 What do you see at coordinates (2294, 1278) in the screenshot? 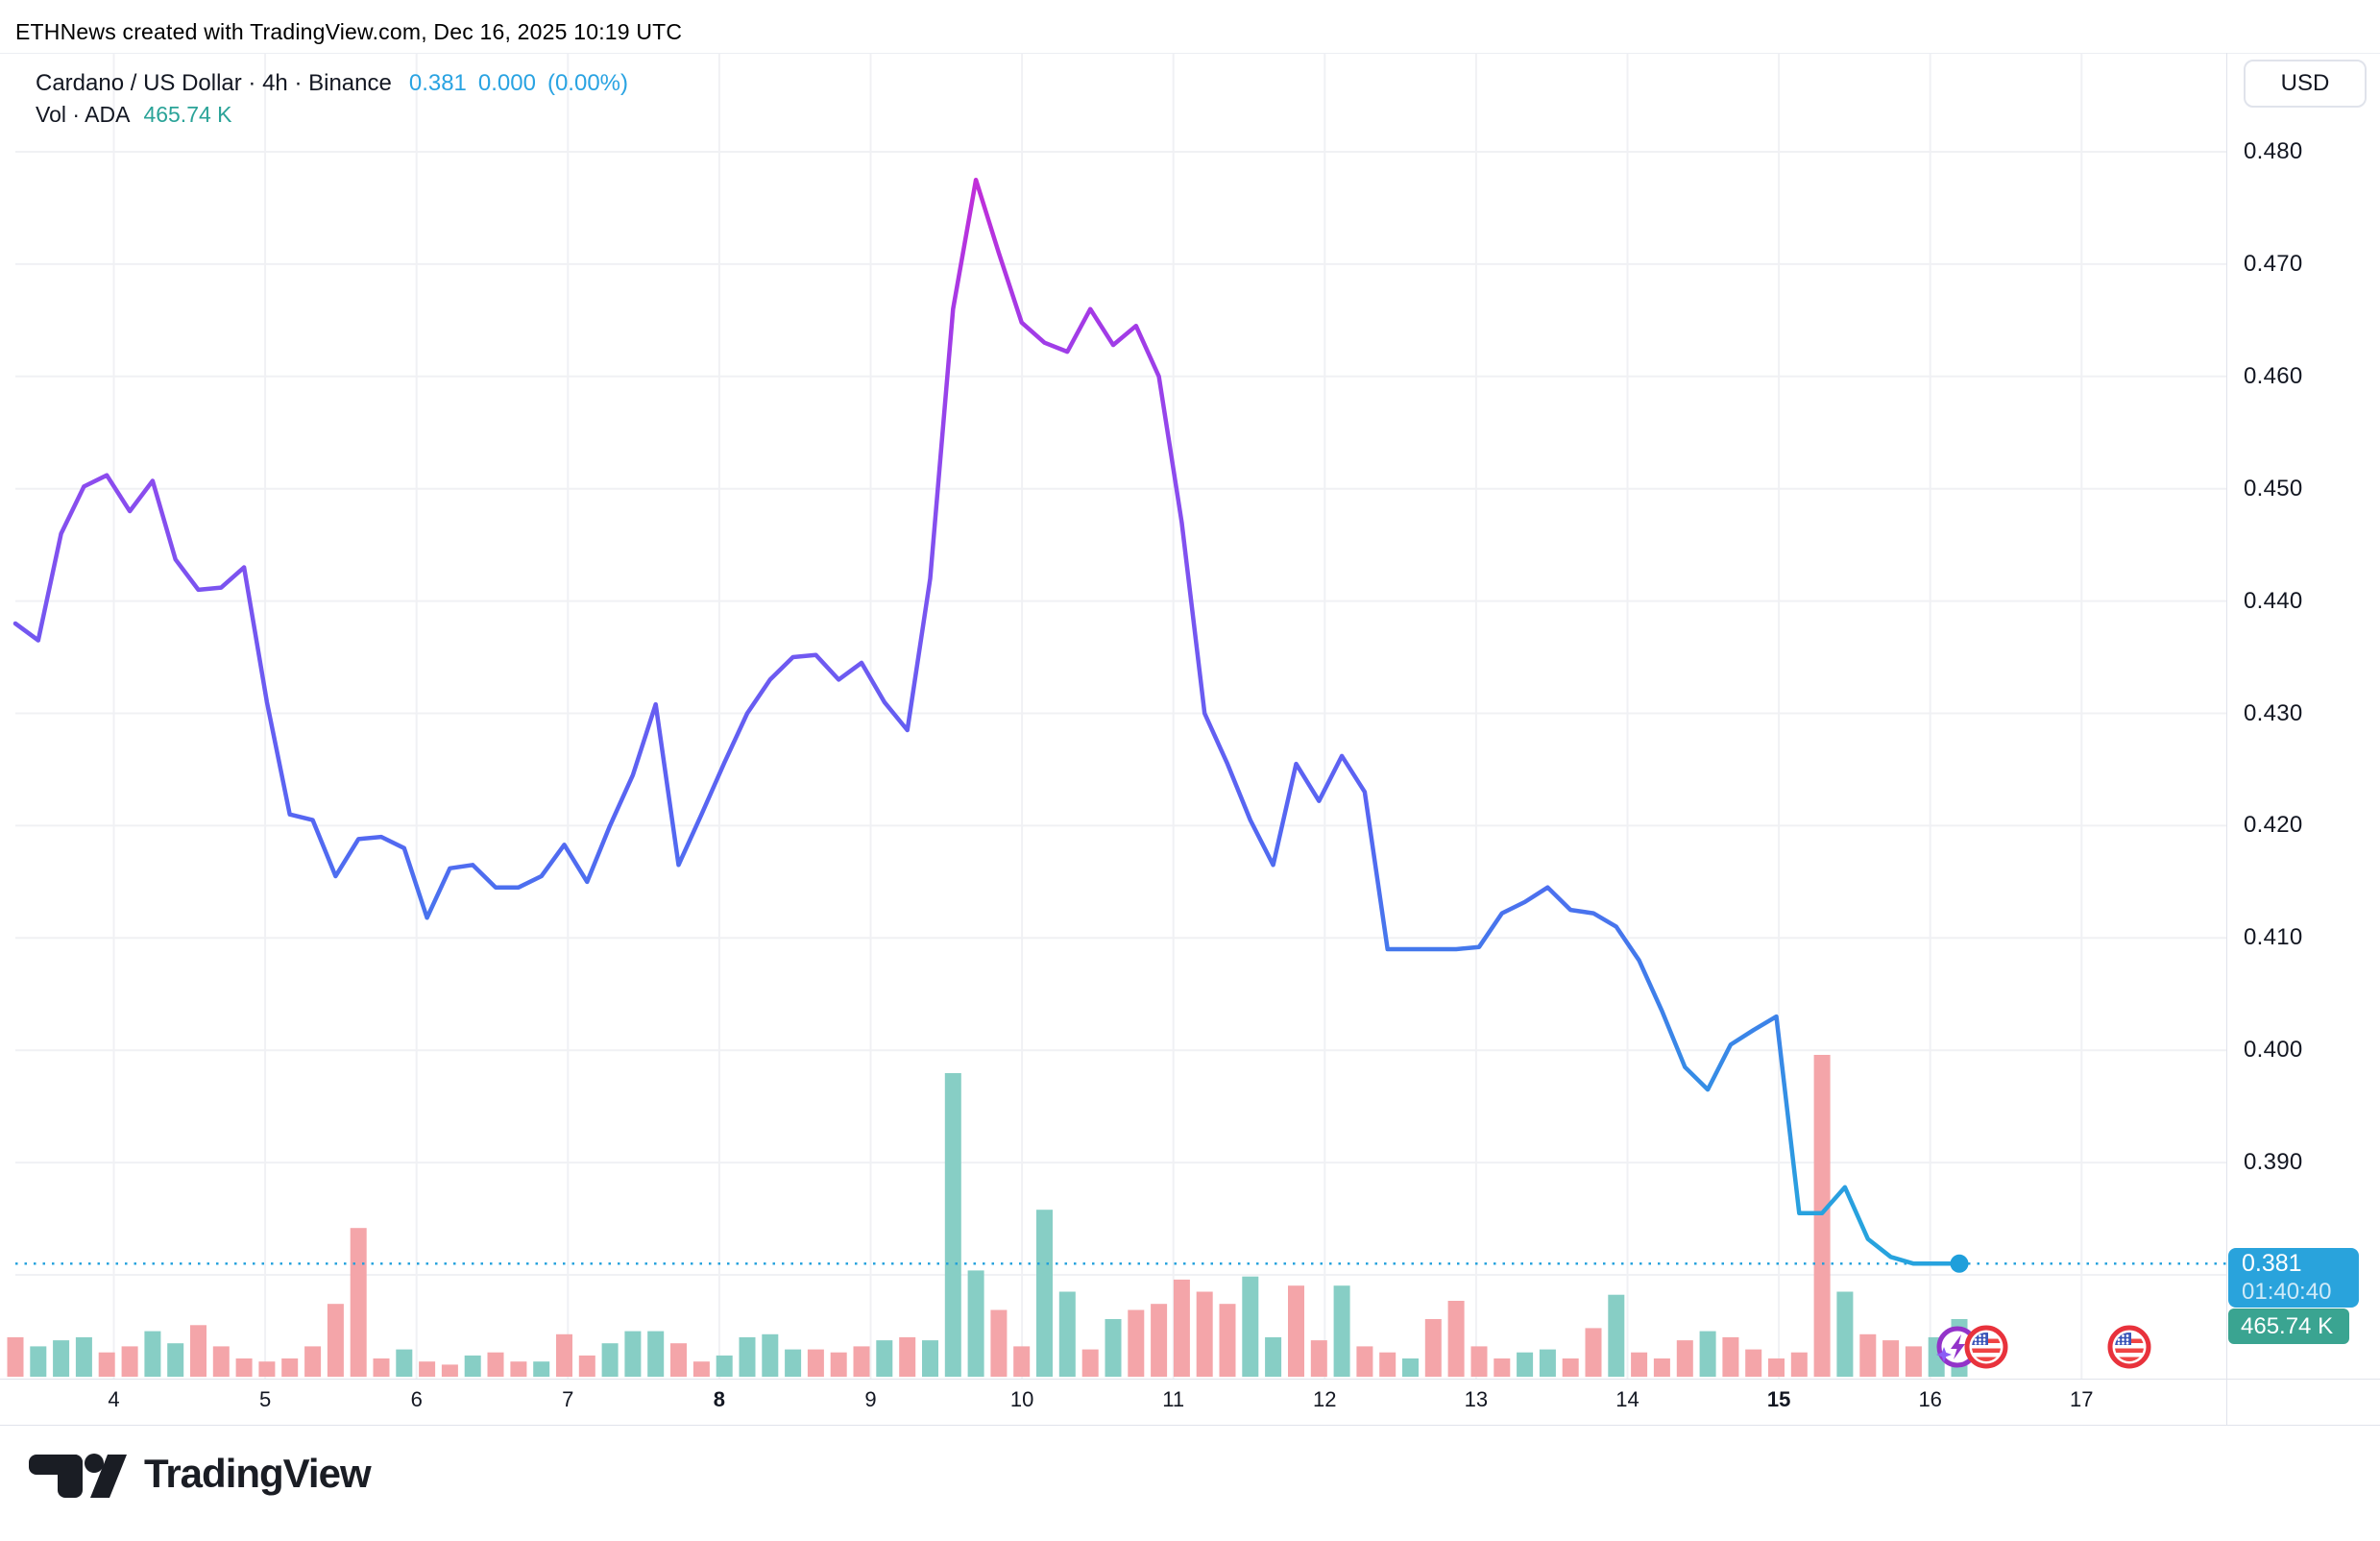
I see `last-price-label: 0.381 01:40:40` at bounding box center [2294, 1278].